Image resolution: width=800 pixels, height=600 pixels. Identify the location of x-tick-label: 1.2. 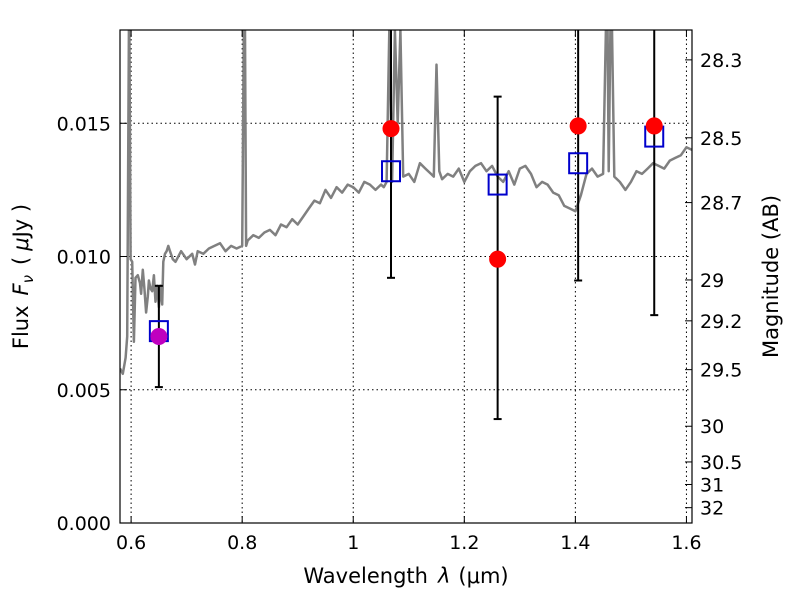
(464, 543).